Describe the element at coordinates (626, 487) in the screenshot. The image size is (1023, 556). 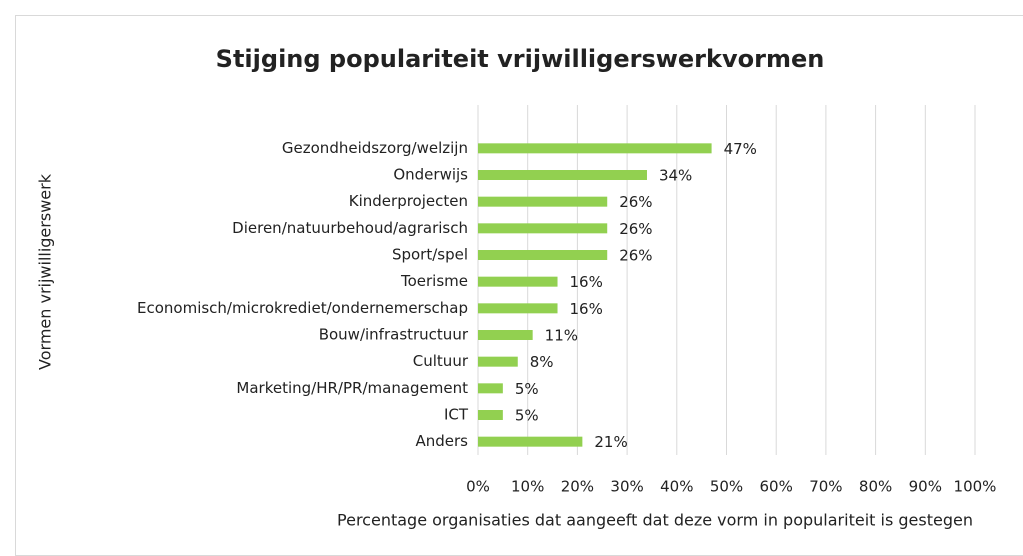
I see `x-tick-label: 30%` at that location.